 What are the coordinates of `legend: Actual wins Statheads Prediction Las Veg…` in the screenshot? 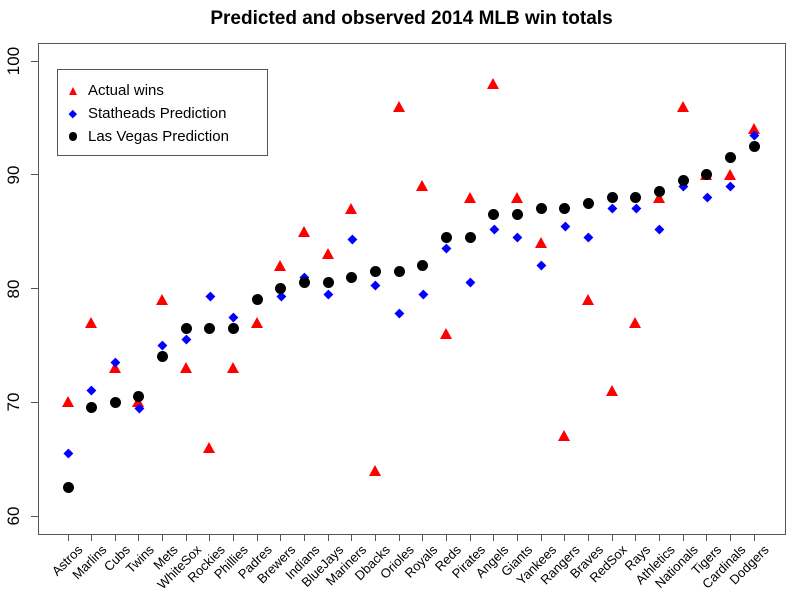 It's located at (162, 112).